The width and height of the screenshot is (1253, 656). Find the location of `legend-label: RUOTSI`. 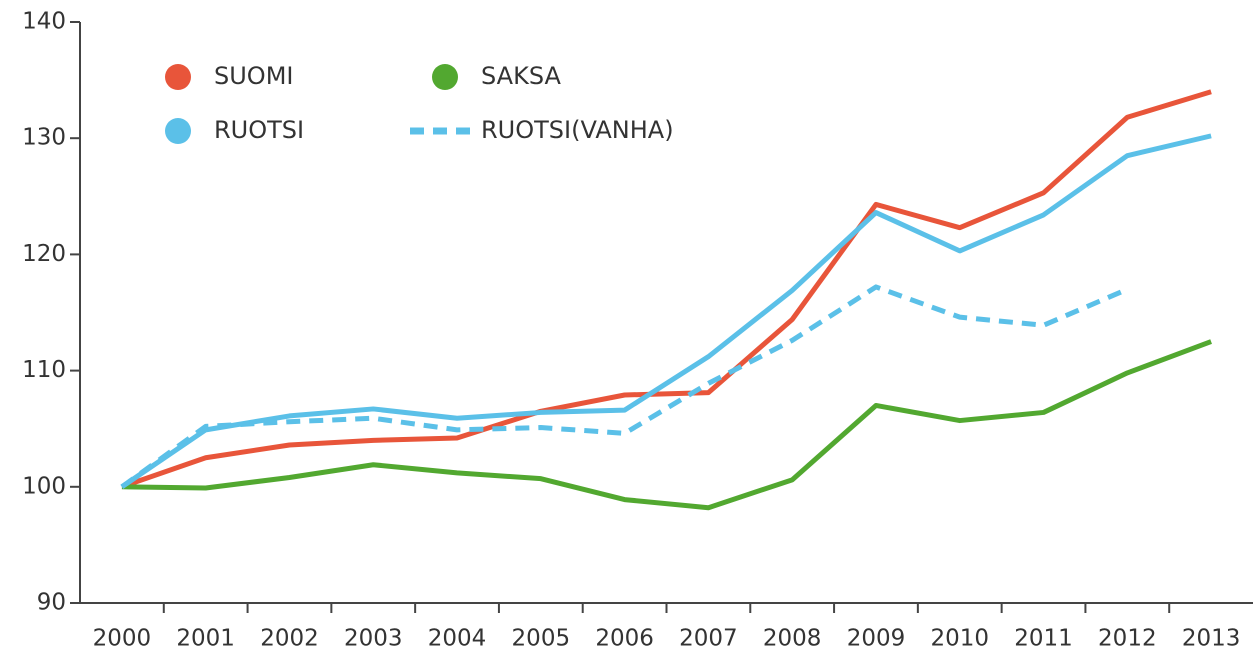

legend-label: RUOTSI is located at coordinates (259, 130).